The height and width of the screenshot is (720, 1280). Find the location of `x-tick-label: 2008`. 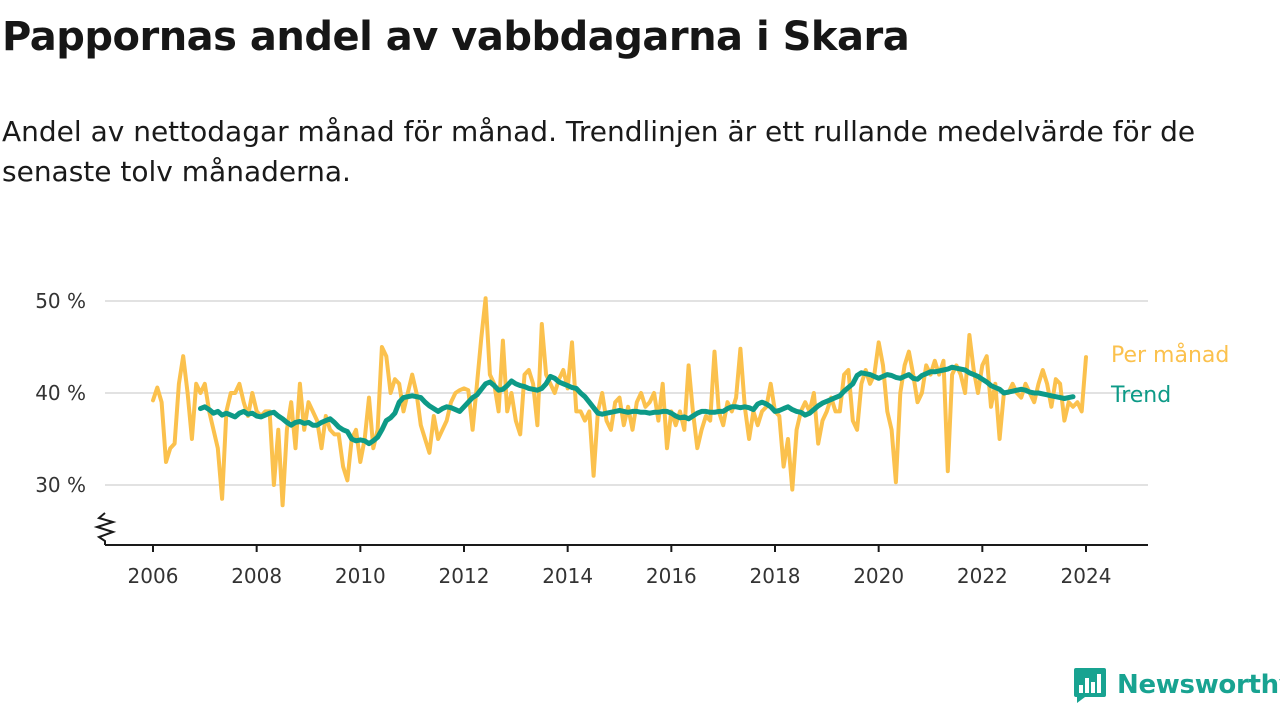

x-tick-label: 2008 is located at coordinates (256, 576).